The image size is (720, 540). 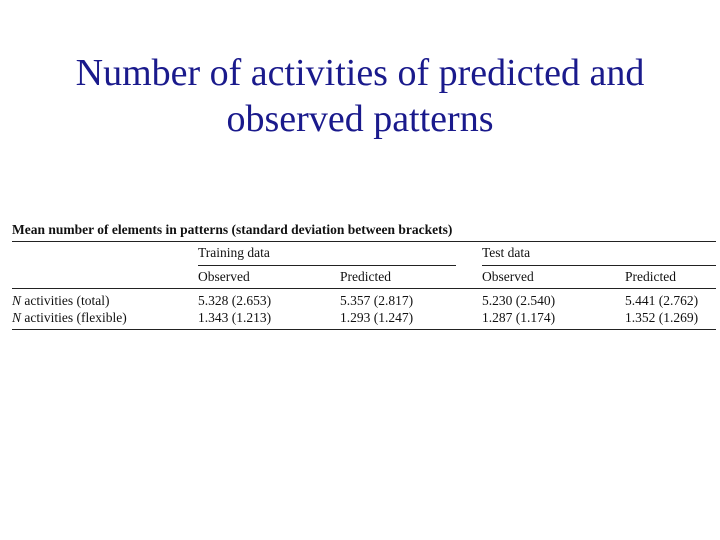 I want to click on row-label: N activities (total), so click(x=60, y=301).